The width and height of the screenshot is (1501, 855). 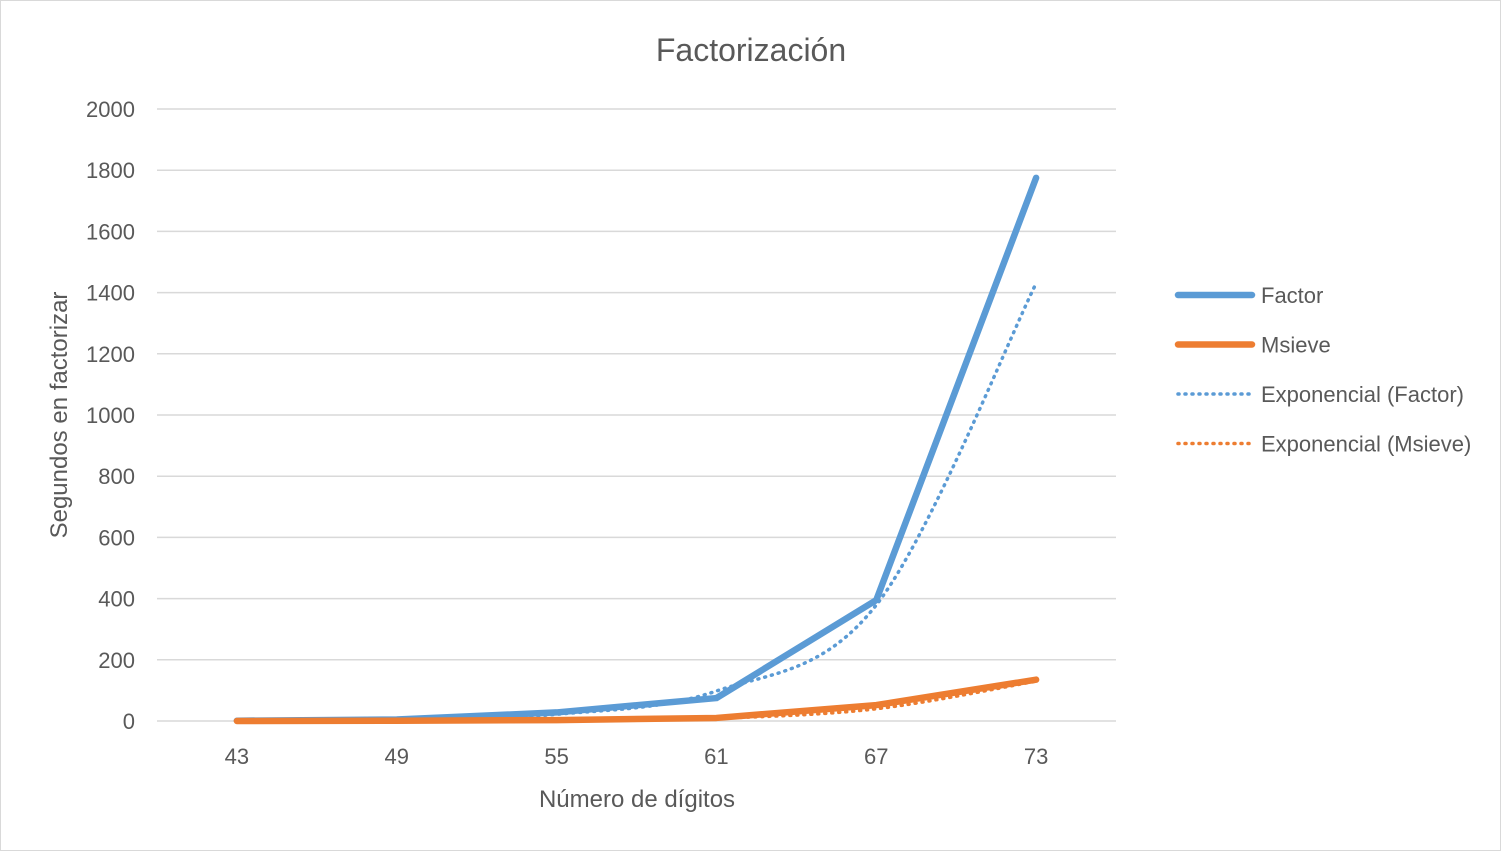 I want to click on chart-title: Factorización, so click(x=751, y=50).